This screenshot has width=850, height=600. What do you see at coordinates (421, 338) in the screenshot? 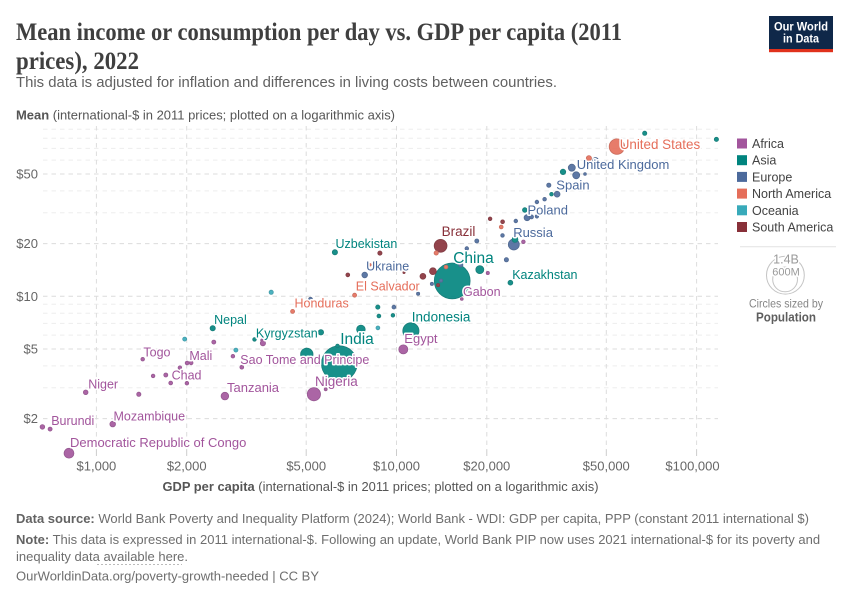
I see `svg-text: Egypt` at bounding box center [421, 338].